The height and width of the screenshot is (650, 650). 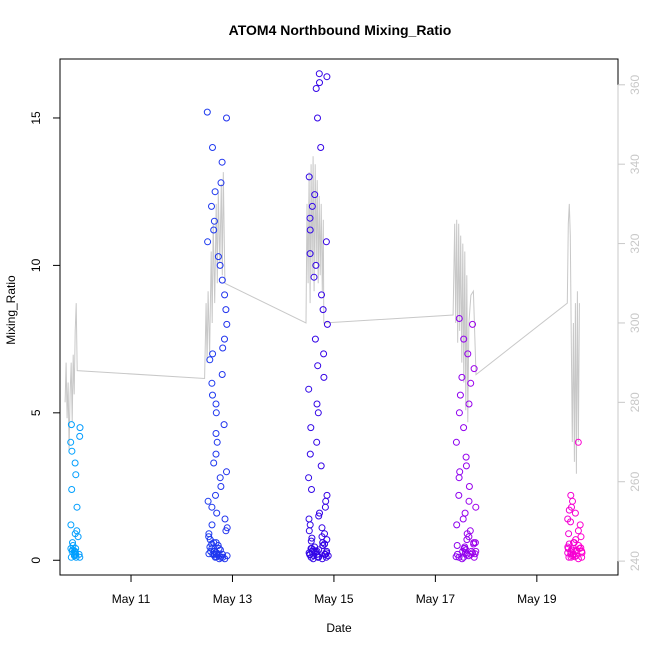 What do you see at coordinates (131, 599) in the screenshot?
I see `x-tick-label: May 11` at bounding box center [131, 599].